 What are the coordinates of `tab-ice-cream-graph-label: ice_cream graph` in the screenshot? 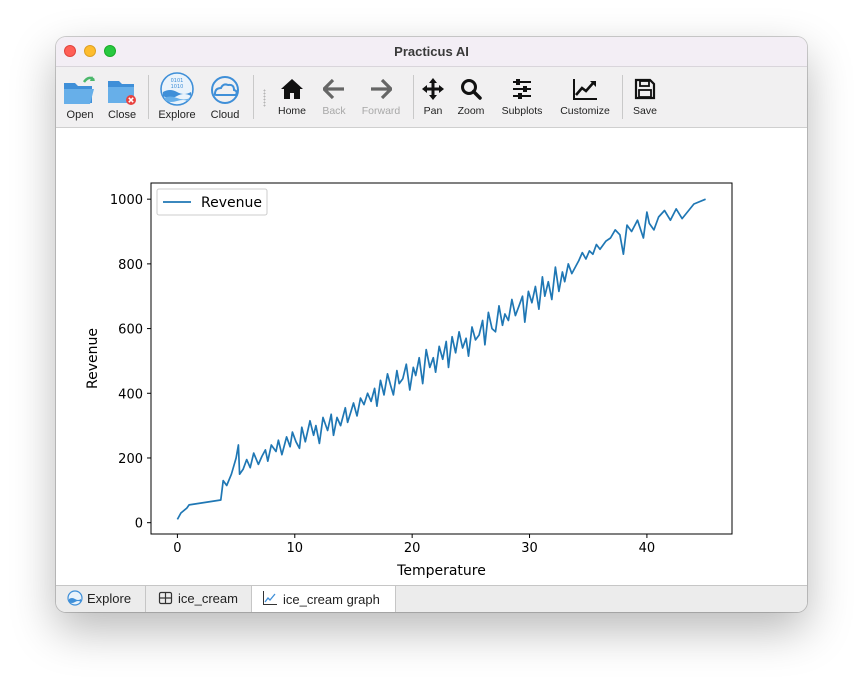 It's located at (331, 599).